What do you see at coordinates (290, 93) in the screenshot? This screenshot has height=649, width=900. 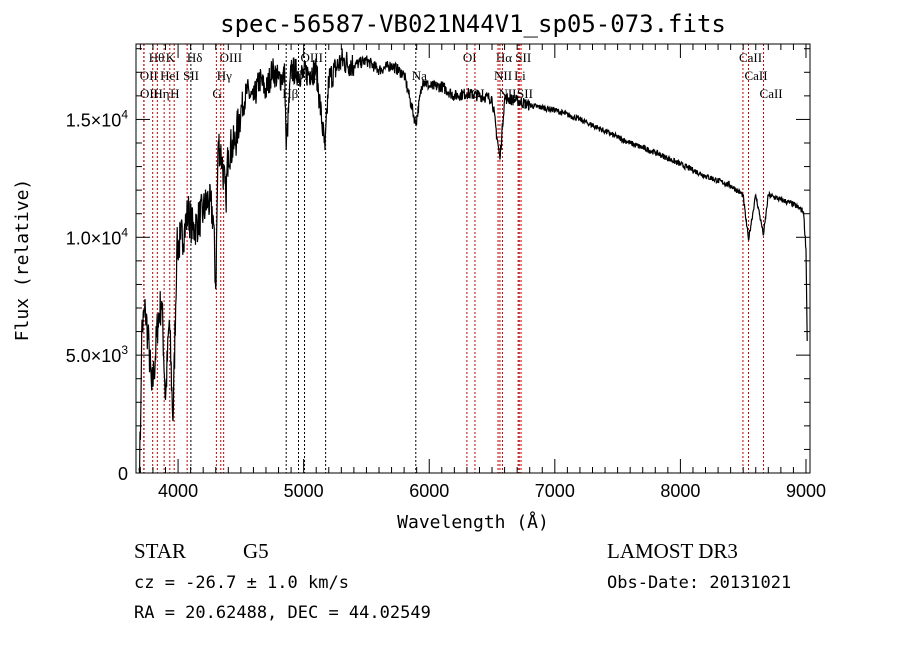 I see `line-marker-label: Hβ` at bounding box center [290, 93].